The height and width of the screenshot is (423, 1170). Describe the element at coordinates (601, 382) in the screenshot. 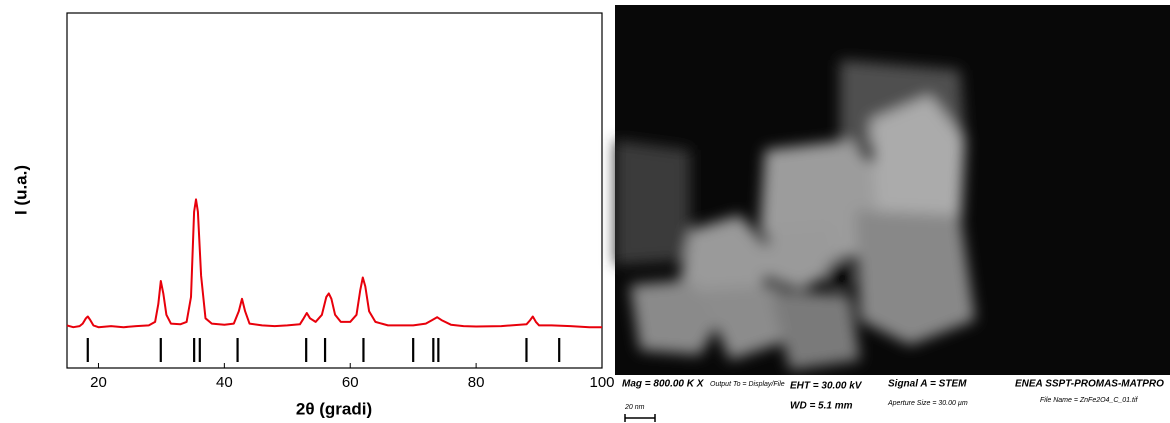

I see `x-tick-label: 100` at that location.